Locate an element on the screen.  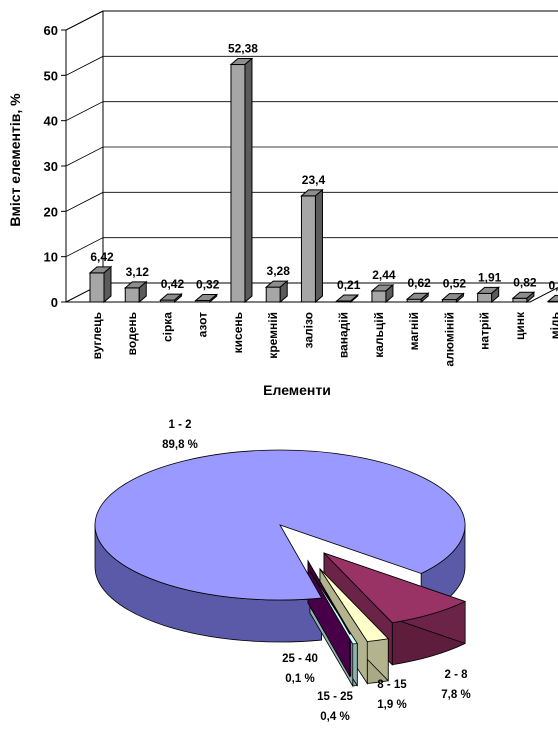
category-label: натрій is located at coordinates (485, 331).